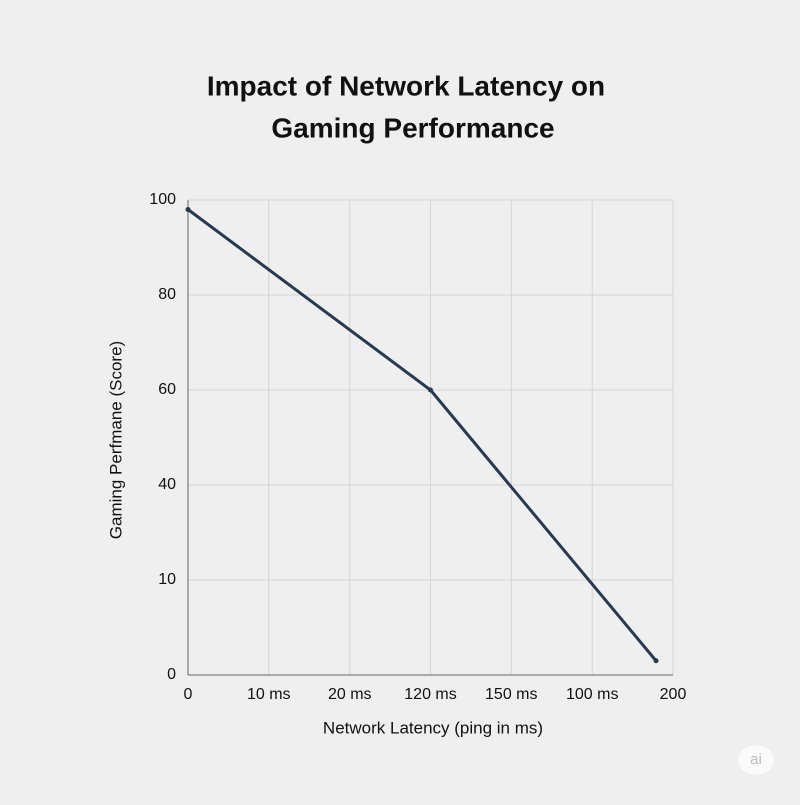 Image resolution: width=800 pixels, height=805 pixels. Describe the element at coordinates (167, 389) in the screenshot. I see `y-tick-label: 60` at that location.